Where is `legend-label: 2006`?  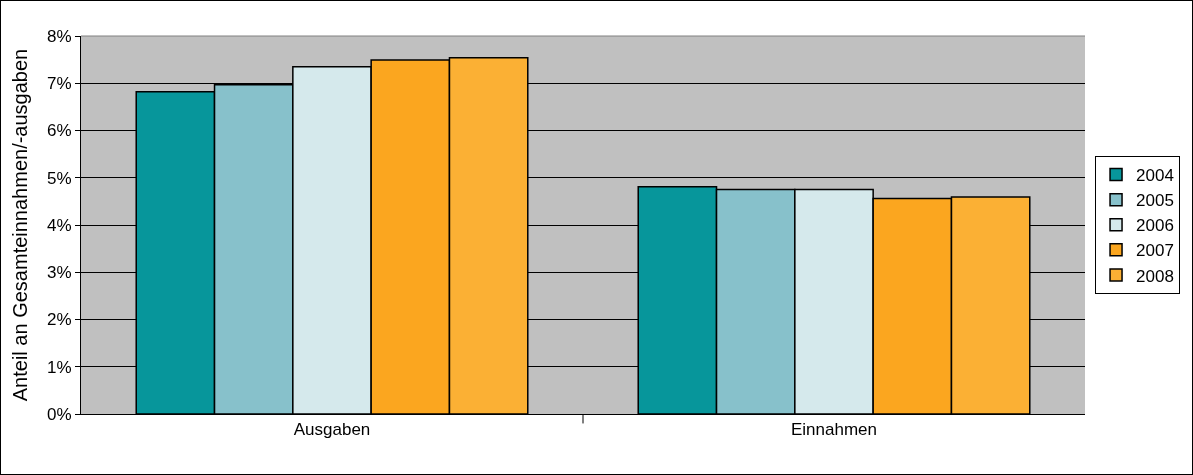
legend-label: 2006 is located at coordinates (1155, 226).